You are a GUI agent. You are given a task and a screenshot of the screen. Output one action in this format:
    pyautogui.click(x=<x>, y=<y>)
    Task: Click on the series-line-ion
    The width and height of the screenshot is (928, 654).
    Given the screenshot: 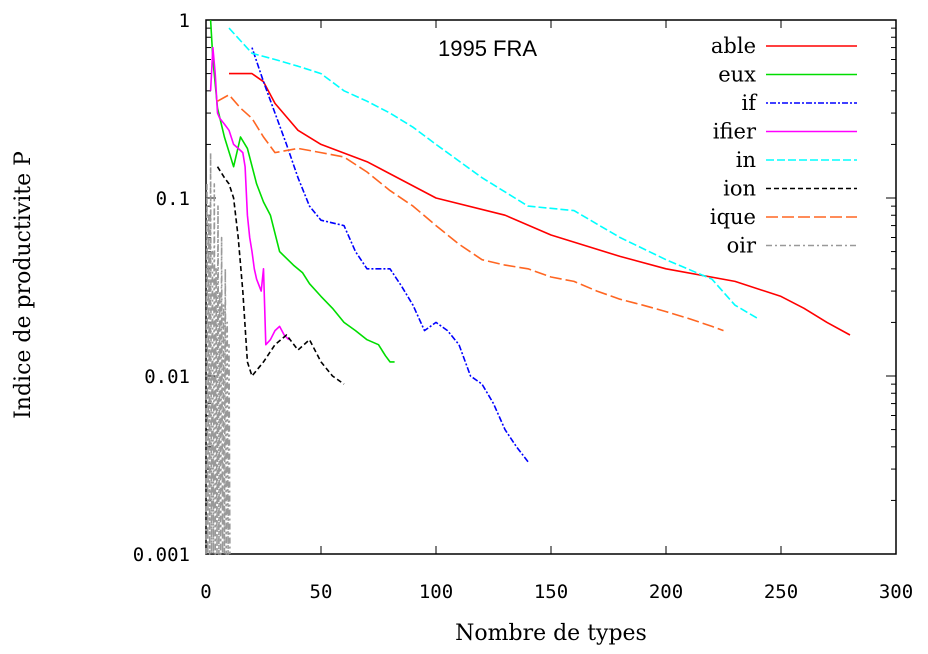 What is the action you would take?
    pyautogui.click(x=280, y=275)
    